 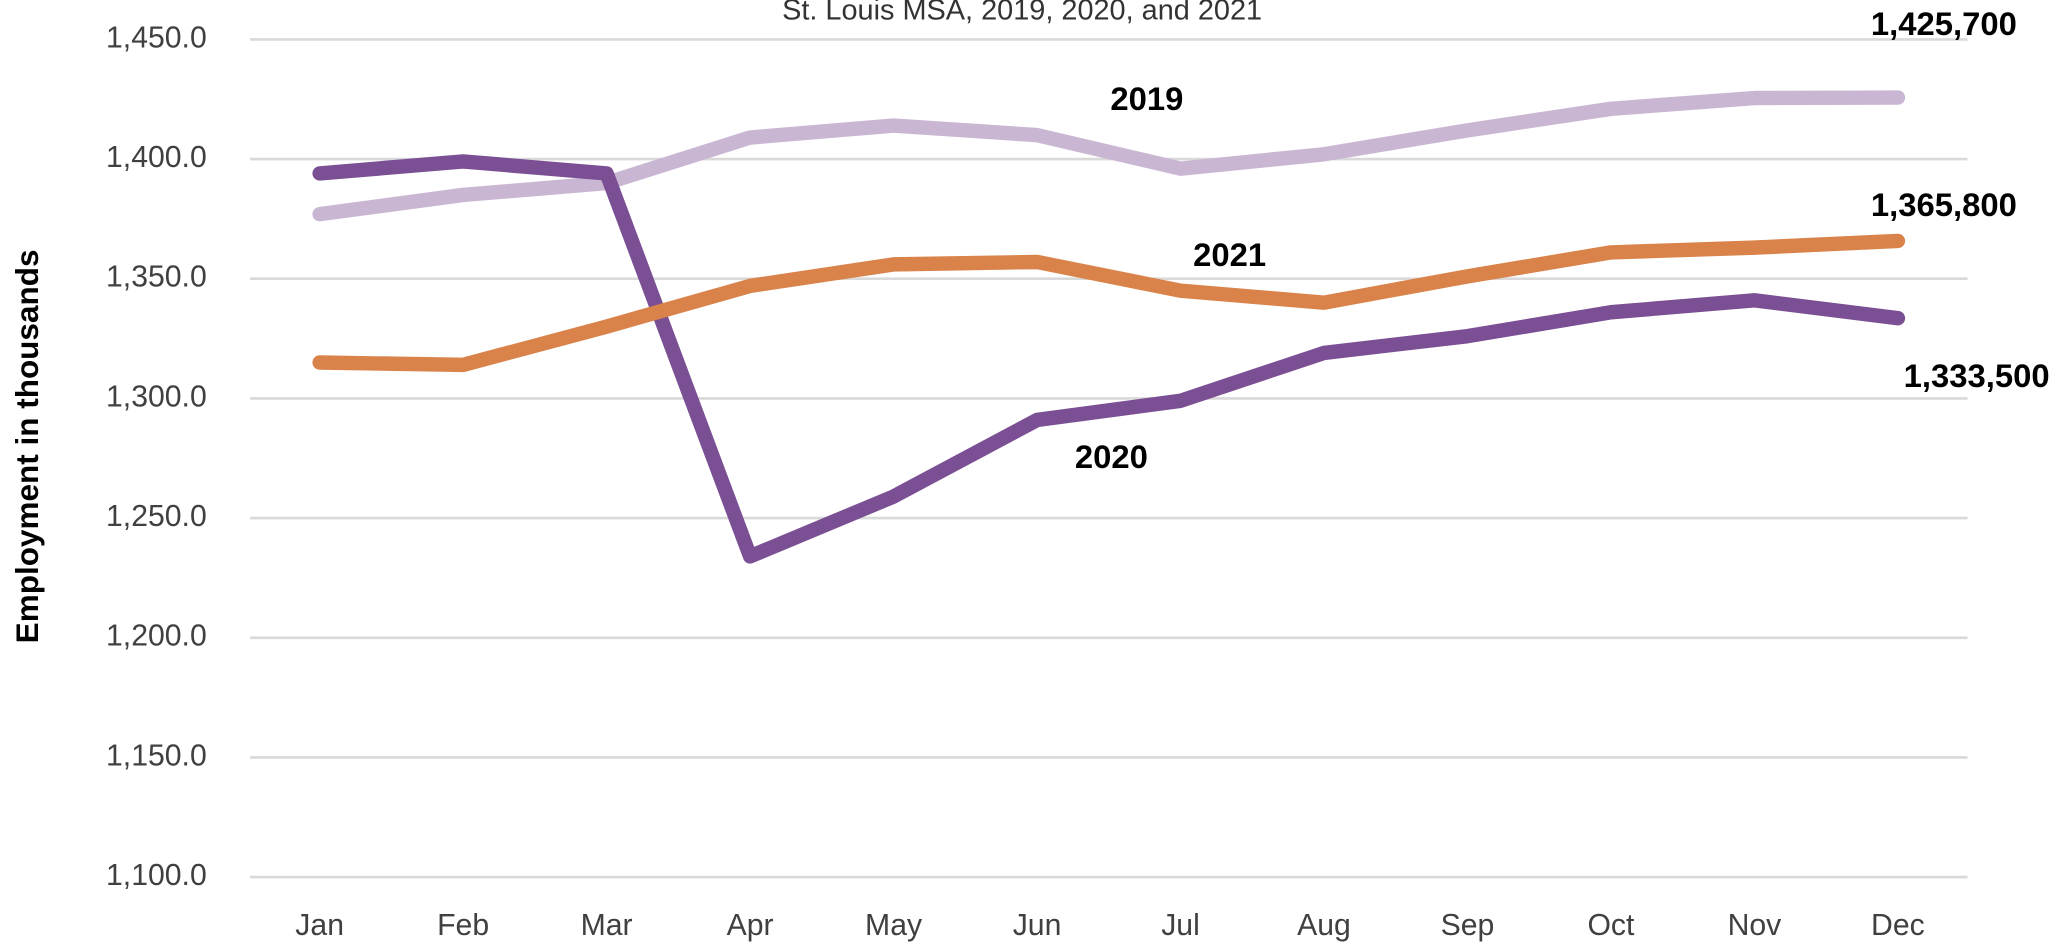 I want to click on x-tick-label: Sep, so click(x=1468, y=925).